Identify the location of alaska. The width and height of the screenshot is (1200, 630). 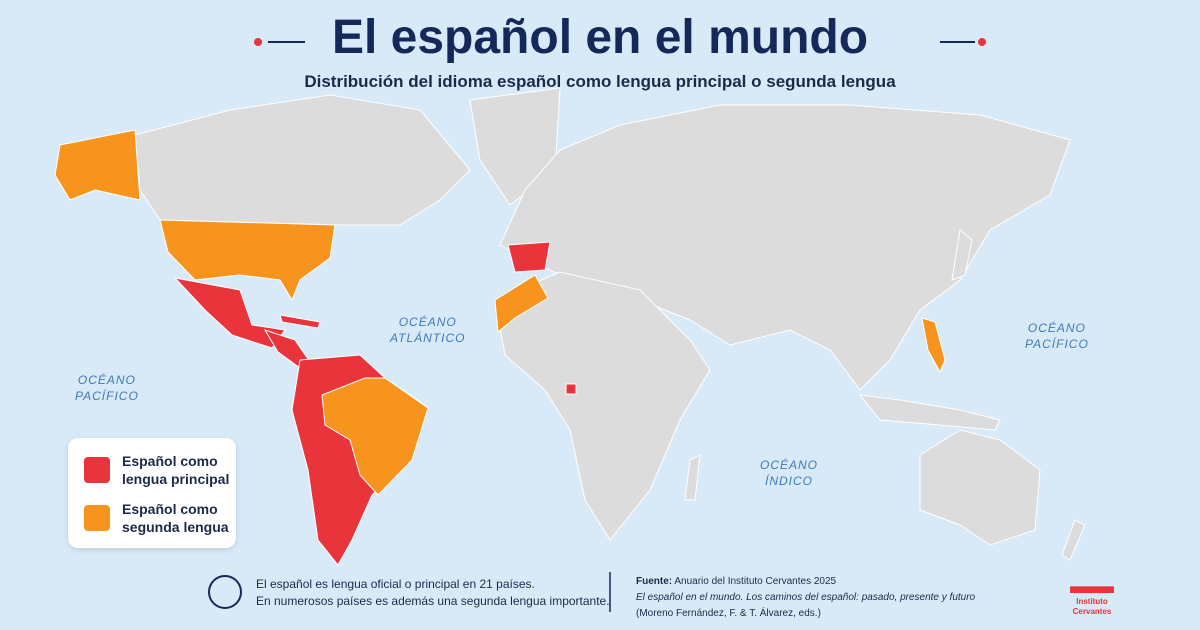
(97, 165).